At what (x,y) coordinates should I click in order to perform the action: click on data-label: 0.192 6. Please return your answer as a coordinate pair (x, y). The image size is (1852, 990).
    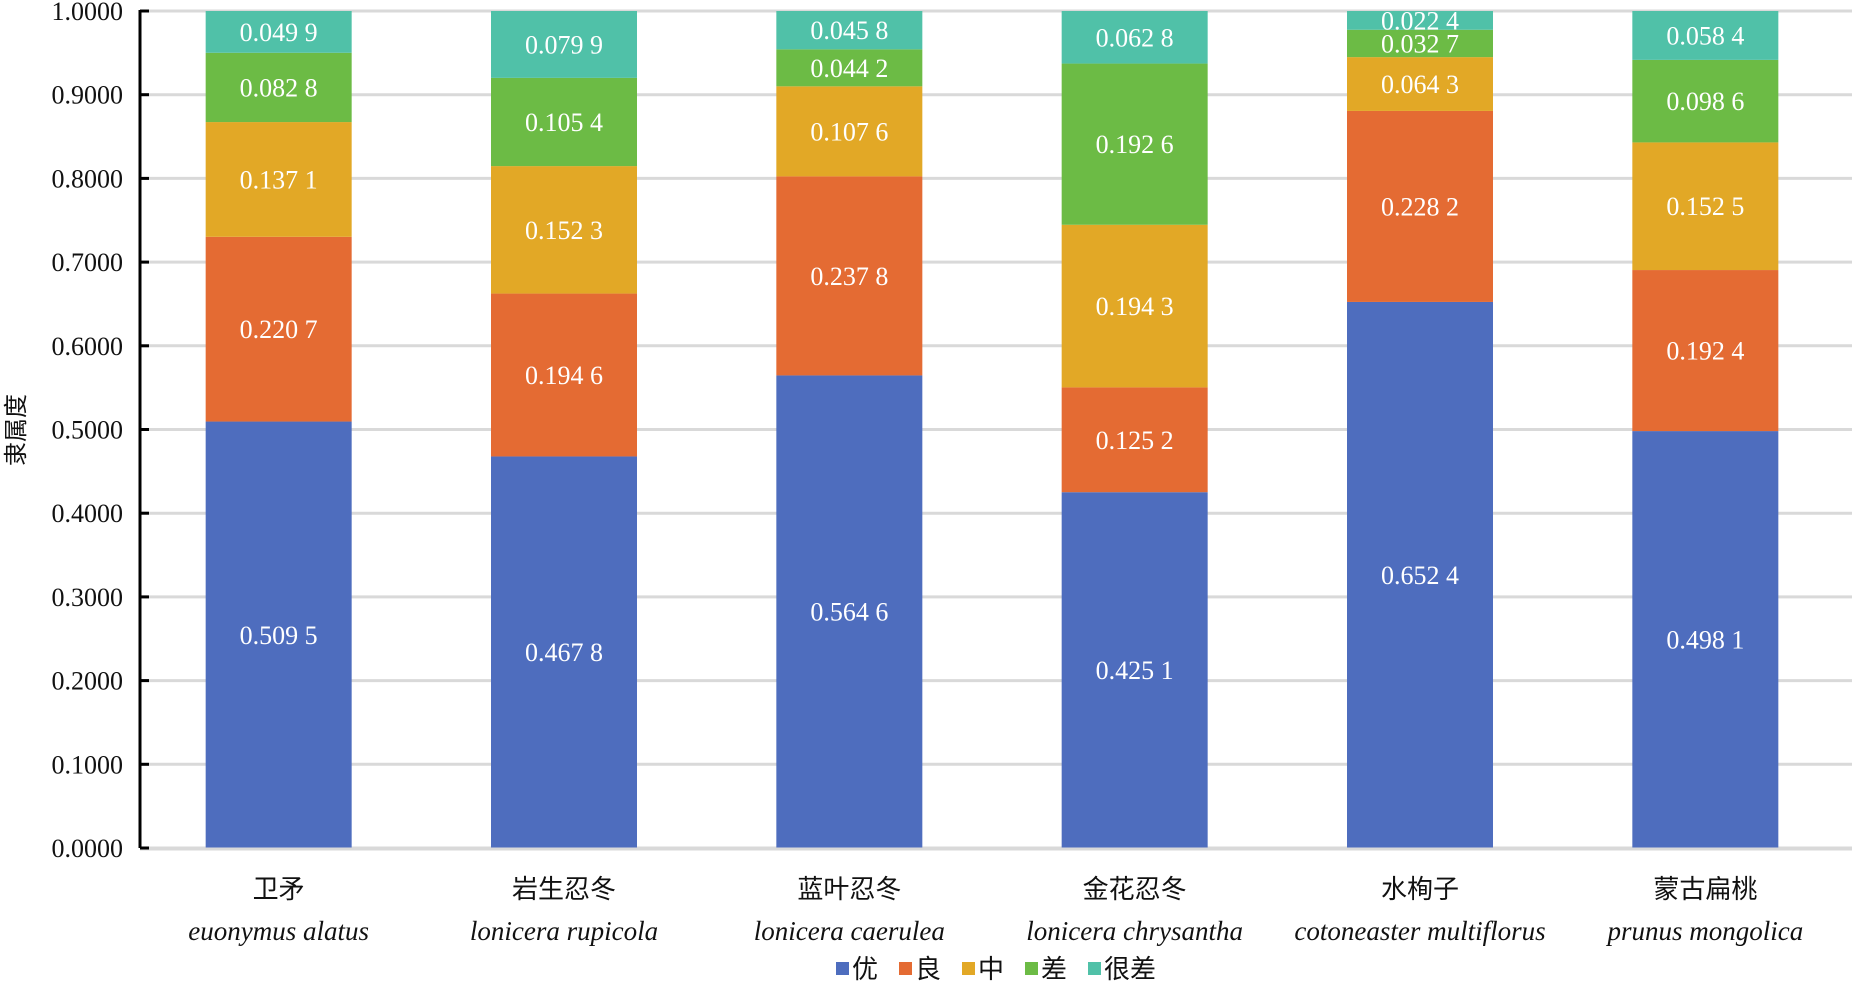
    Looking at the image, I should click on (1135, 144).